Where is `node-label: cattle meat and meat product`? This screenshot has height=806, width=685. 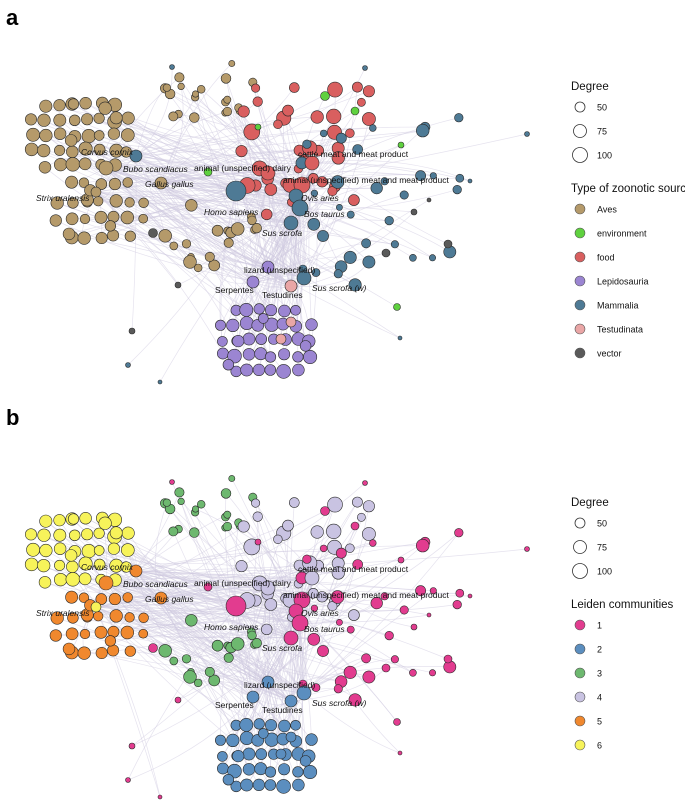 node-label: cattle meat and meat product is located at coordinates (353, 154).